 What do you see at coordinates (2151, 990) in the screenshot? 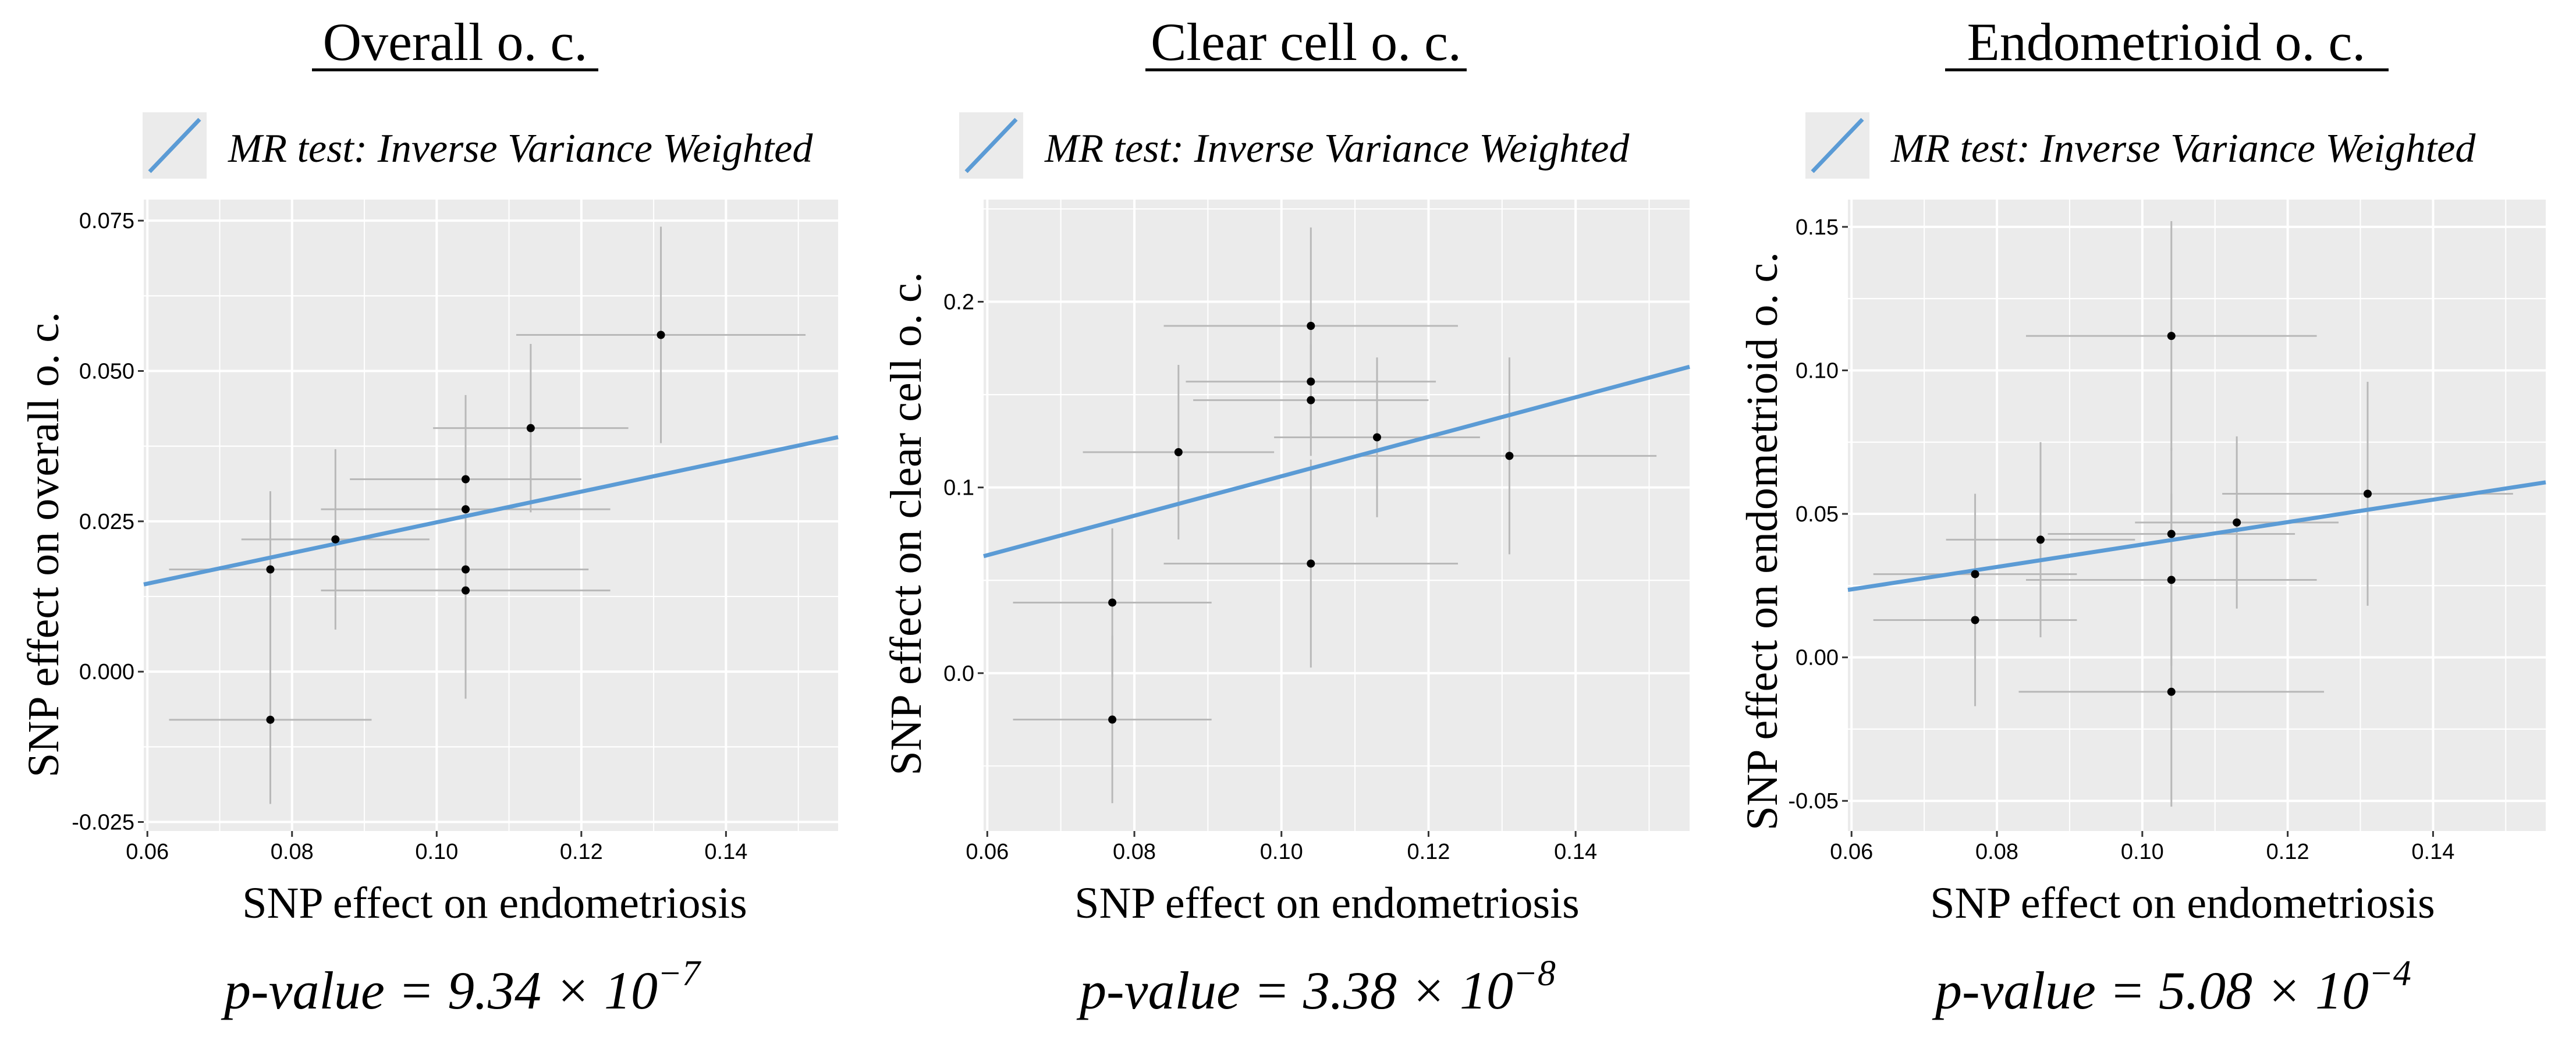
I see `p-value-prefix: p-value = 5.08 × 10` at bounding box center [2151, 990].